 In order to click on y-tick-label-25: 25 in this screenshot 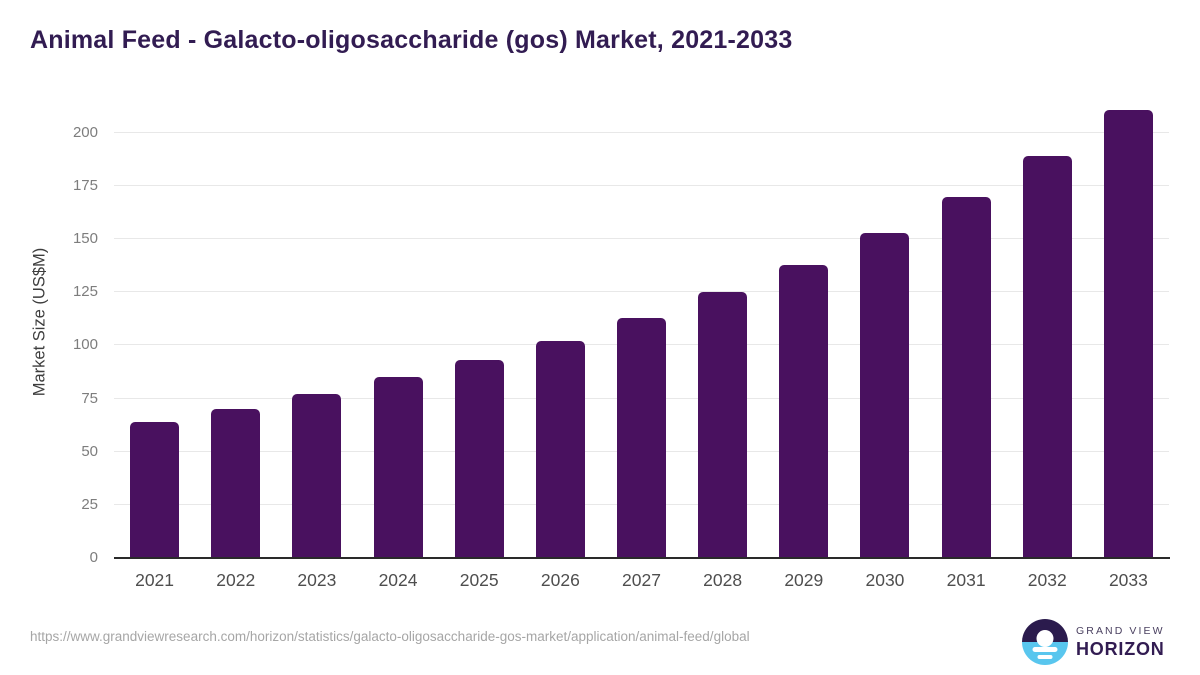, I will do `click(89, 504)`.